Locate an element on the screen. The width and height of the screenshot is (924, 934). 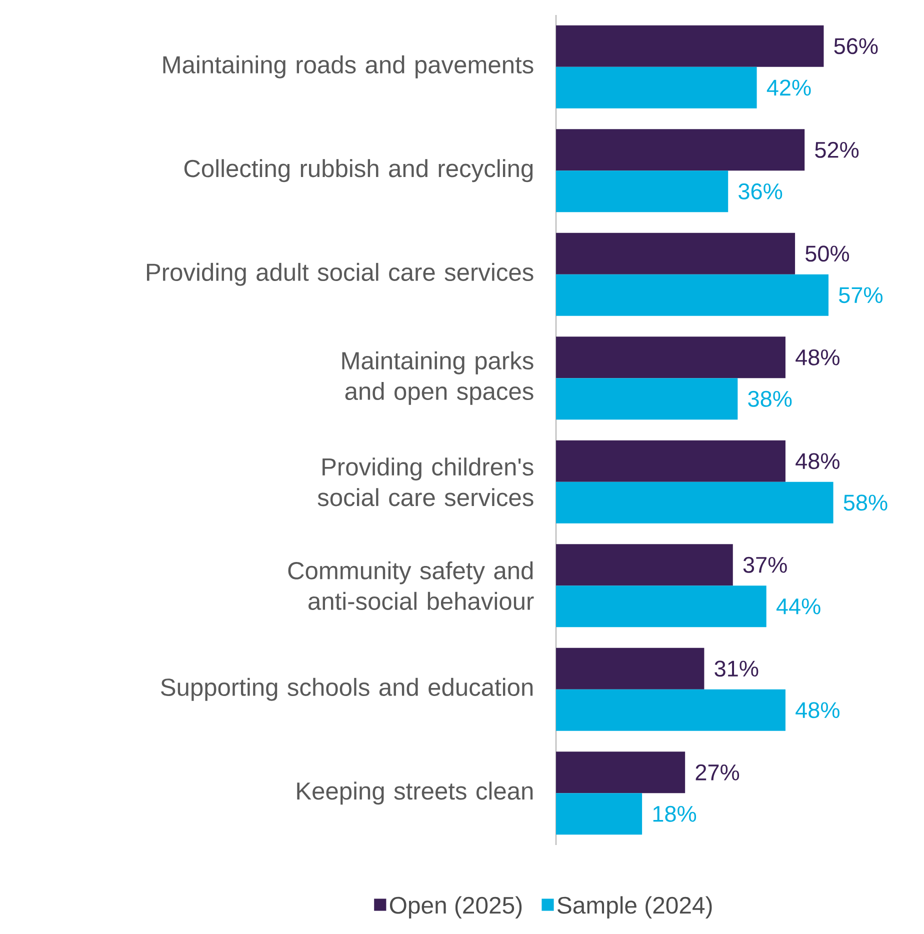
data-label: 38% is located at coordinates (770, 398).